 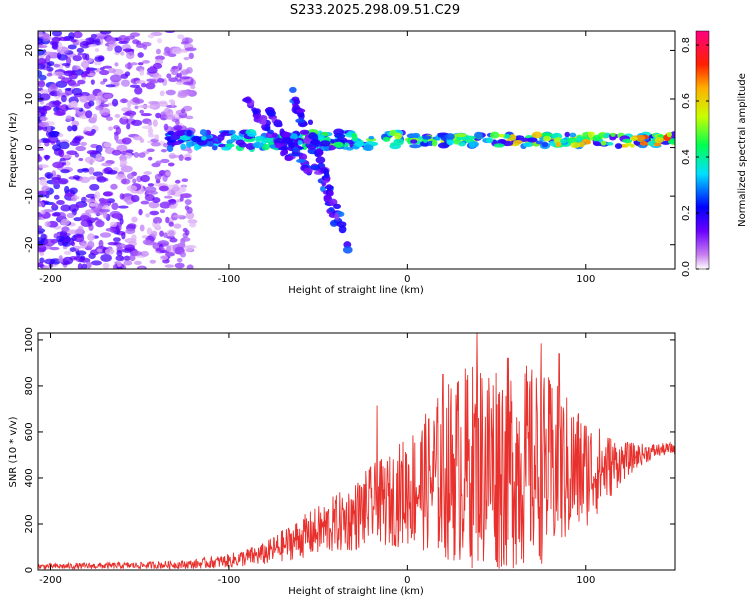 I want to click on snr-y-tick-label: 0, so click(x=29, y=570).